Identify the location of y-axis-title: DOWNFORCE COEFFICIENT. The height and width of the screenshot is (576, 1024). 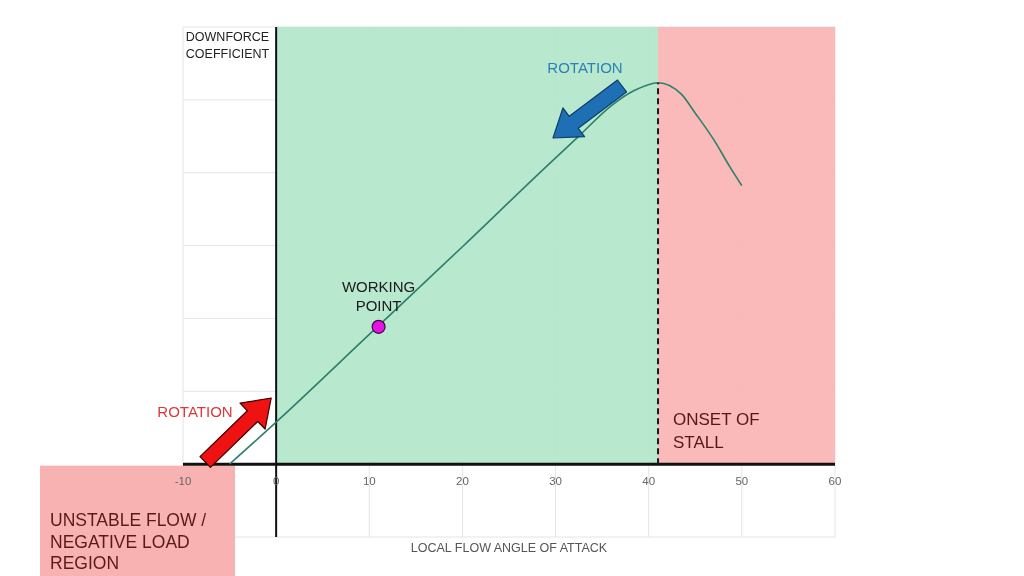
(227, 46).